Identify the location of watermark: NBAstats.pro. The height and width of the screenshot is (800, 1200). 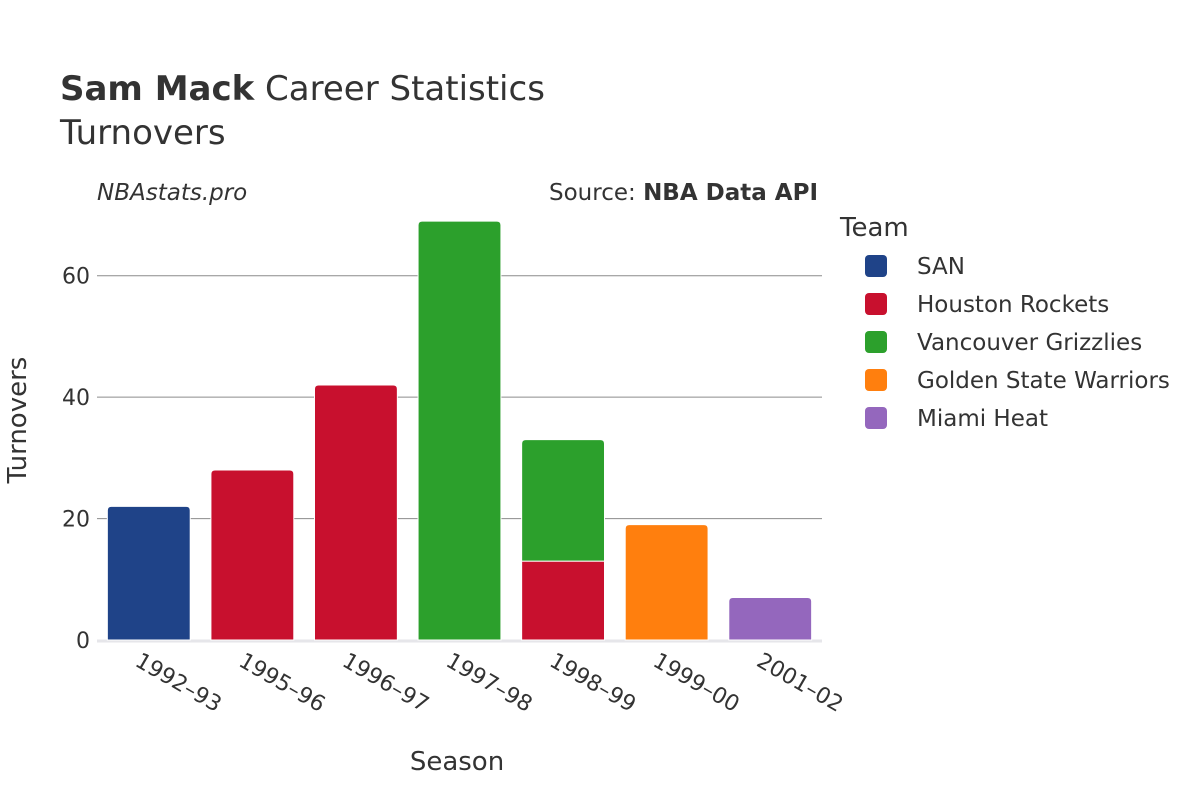
(172, 193).